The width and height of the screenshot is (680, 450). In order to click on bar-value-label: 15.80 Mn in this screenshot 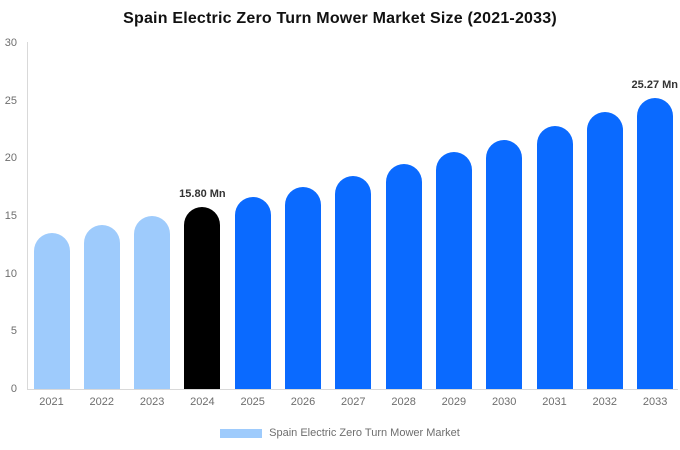, I will do `click(202, 193)`.